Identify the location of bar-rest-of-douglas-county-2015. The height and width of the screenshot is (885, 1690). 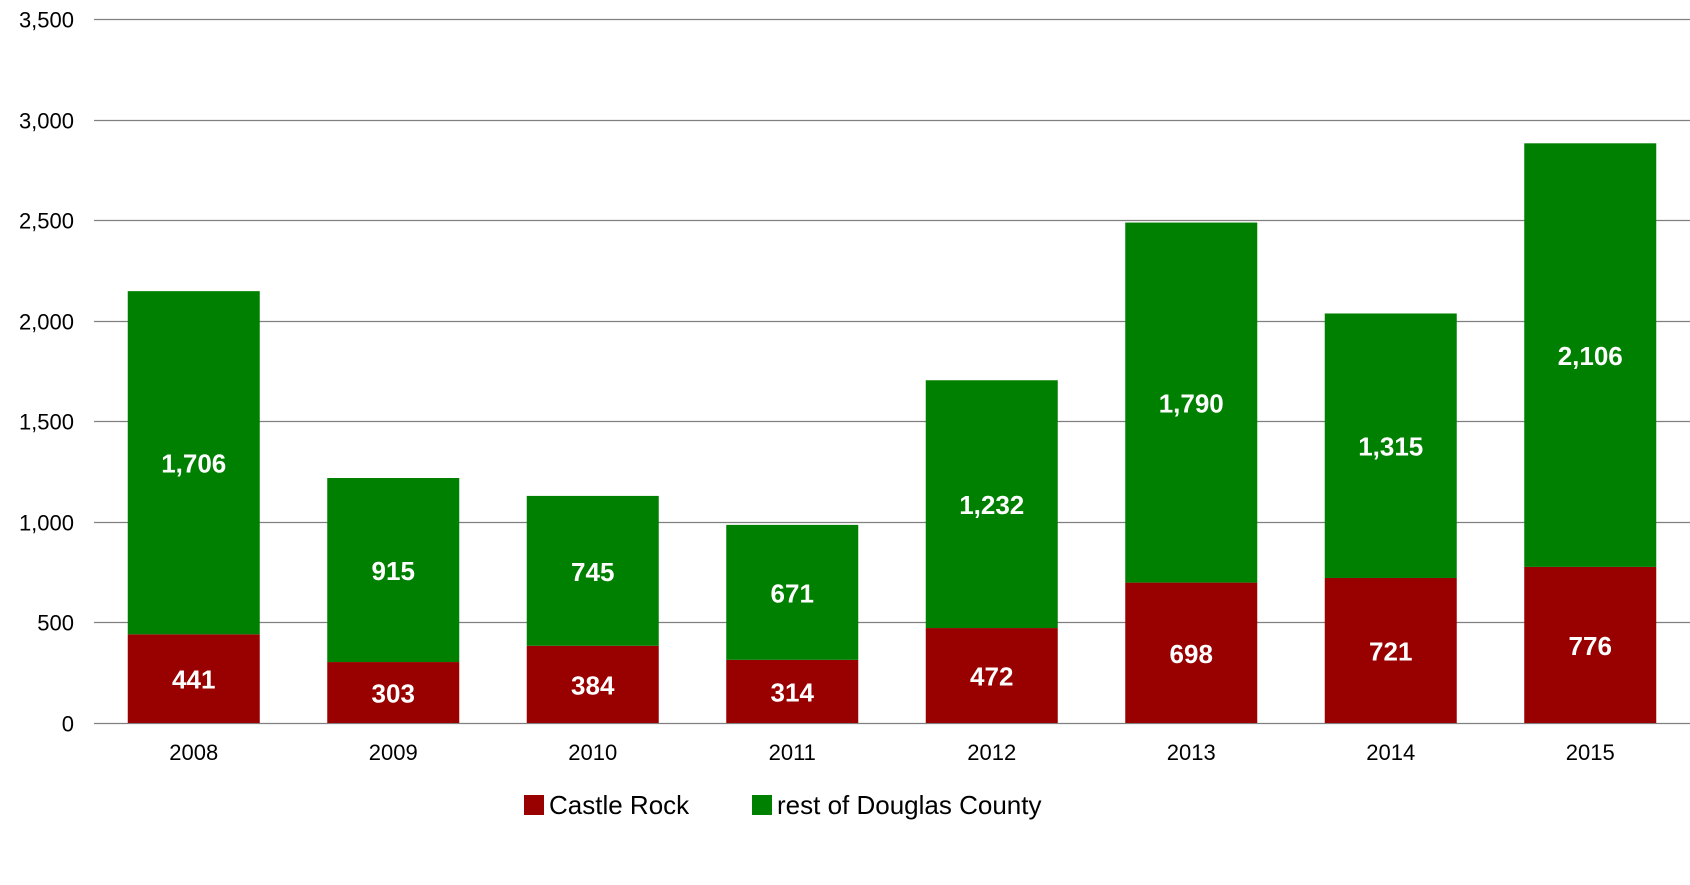
(1590, 355).